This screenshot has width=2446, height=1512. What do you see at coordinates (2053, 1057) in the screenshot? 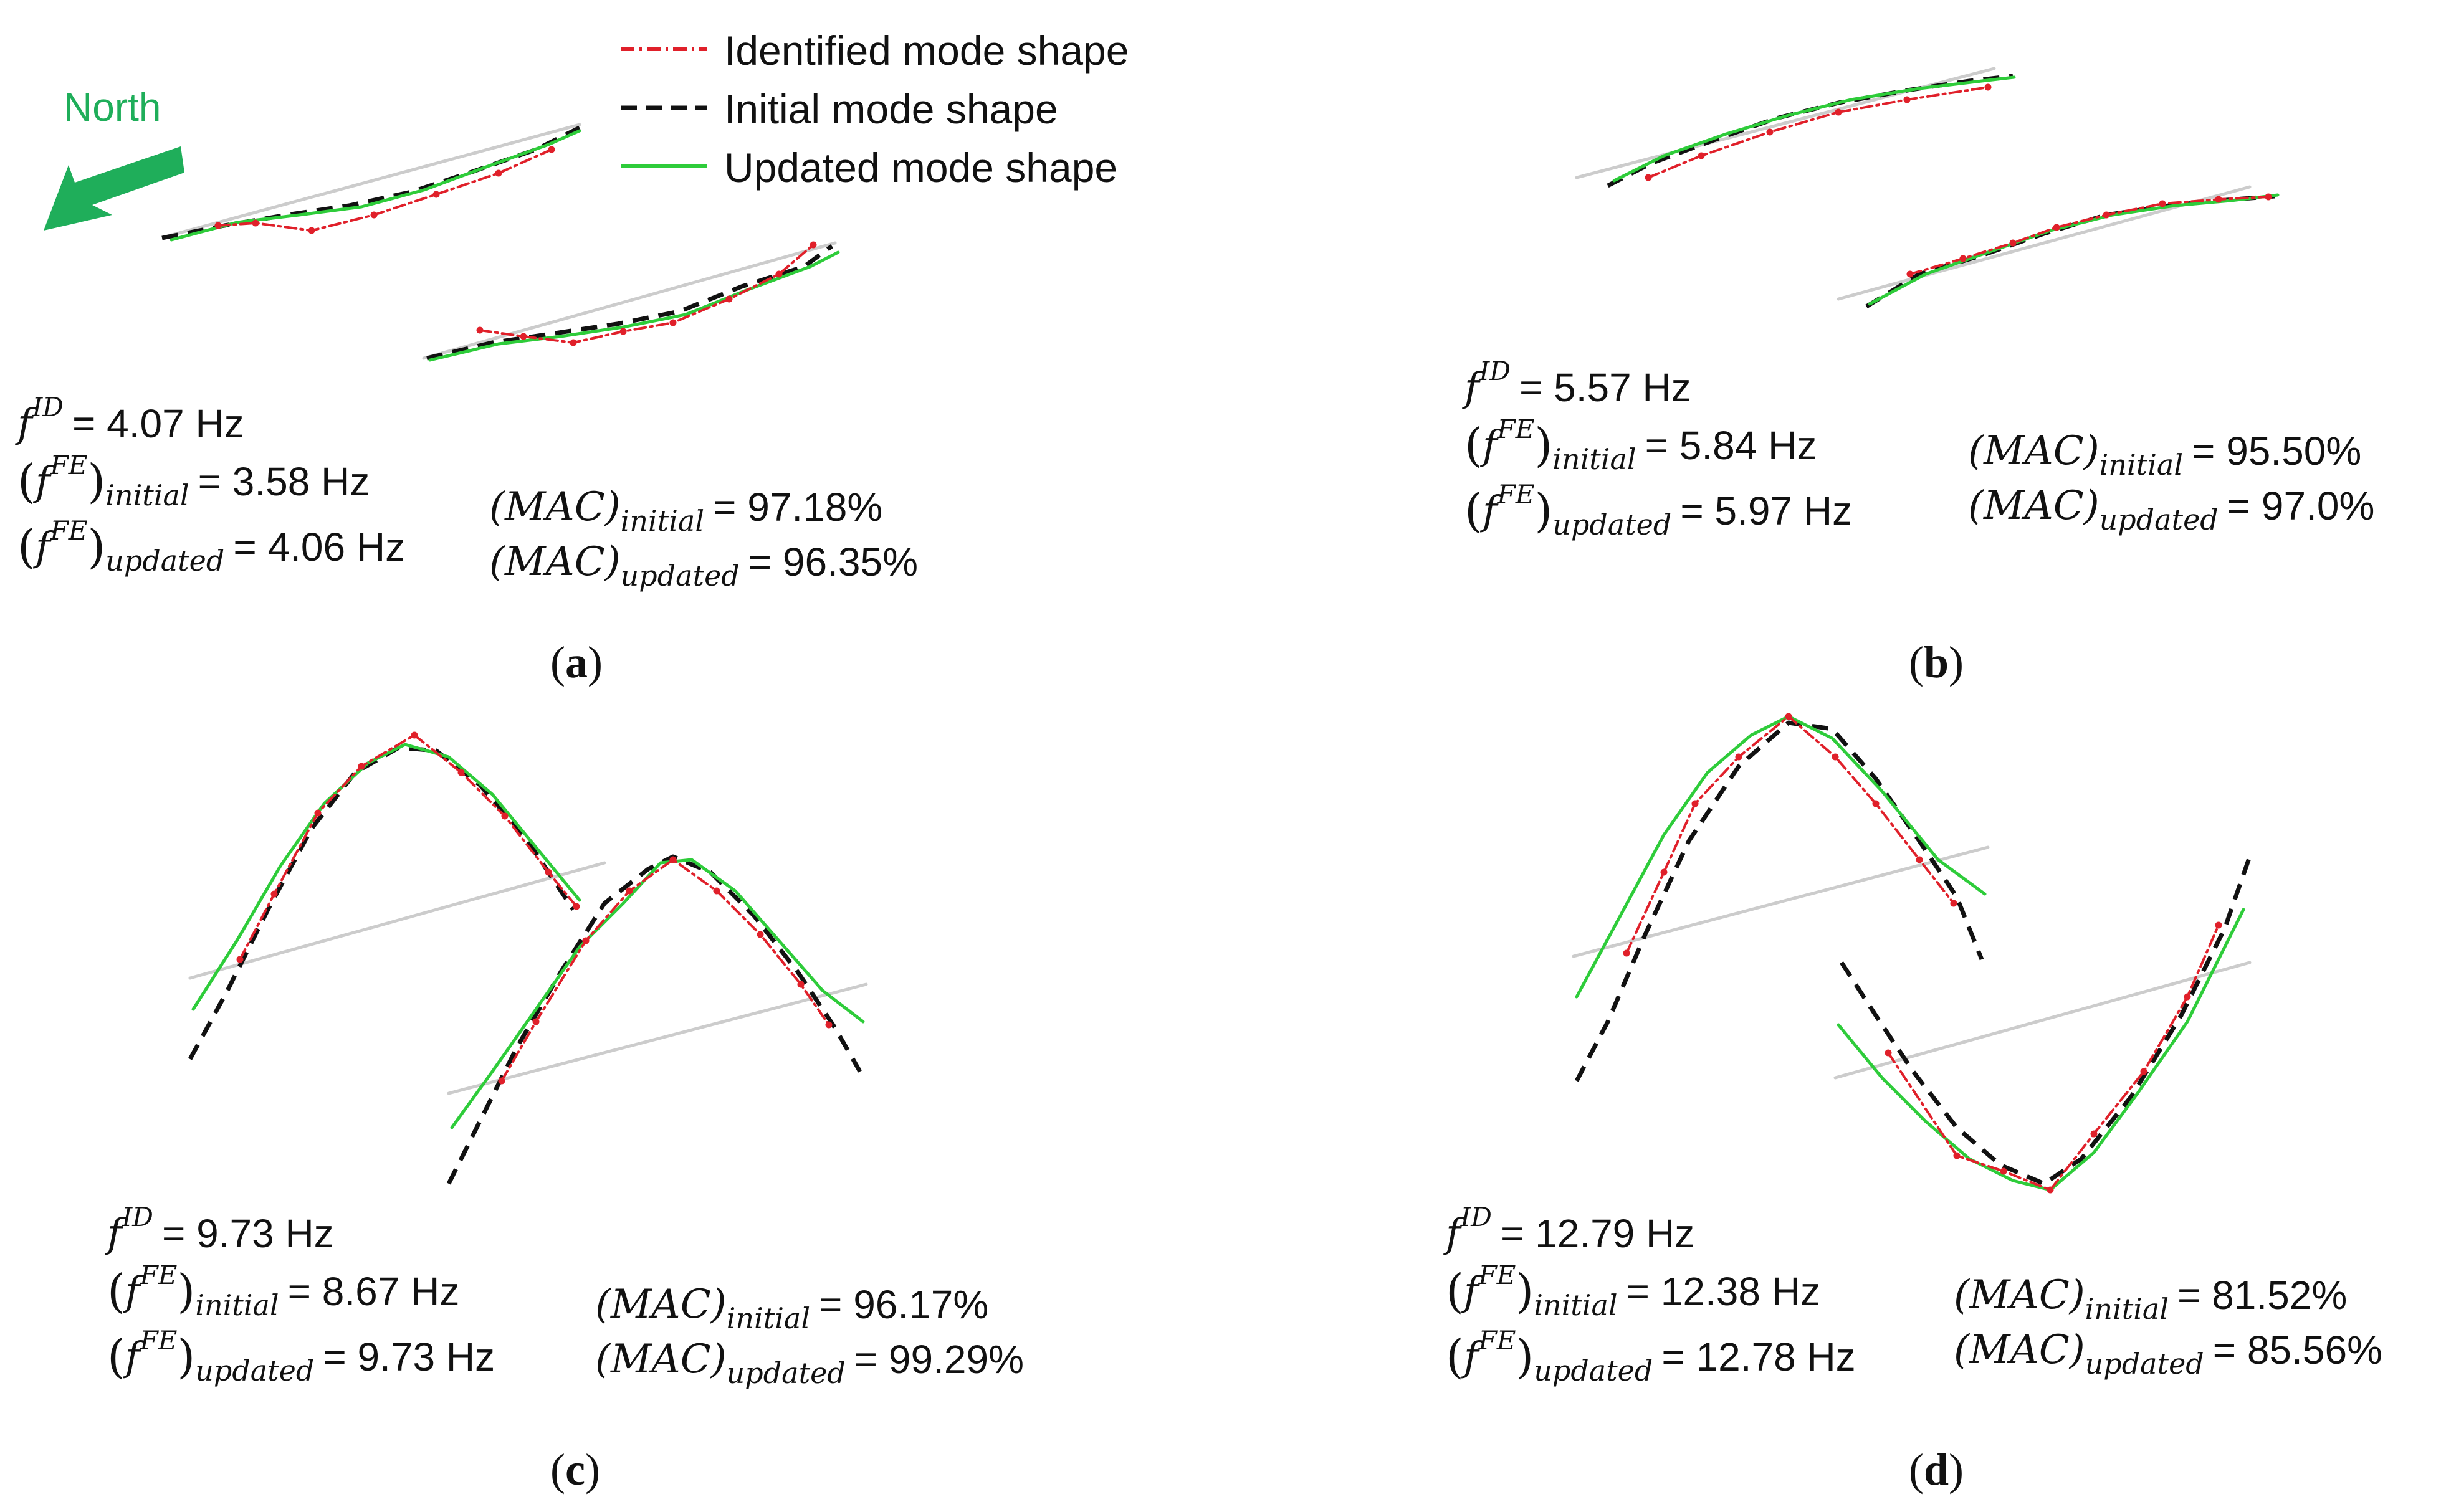
I see `panel-d-bottom-identified-shape` at bounding box center [2053, 1057].